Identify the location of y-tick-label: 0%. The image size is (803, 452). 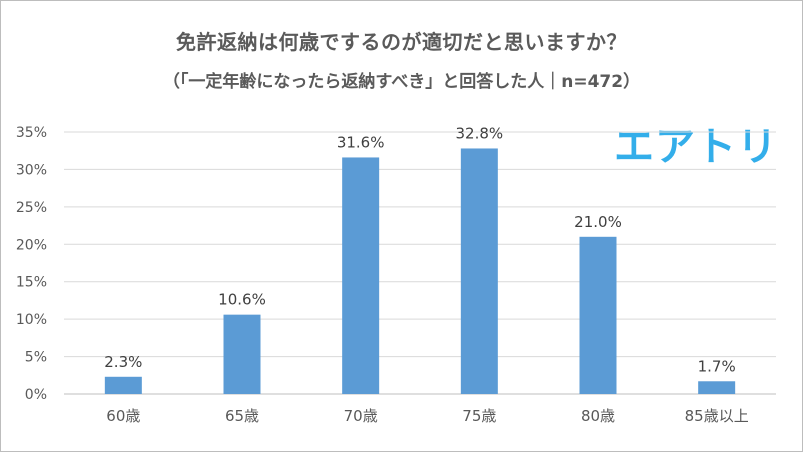
(36, 395).